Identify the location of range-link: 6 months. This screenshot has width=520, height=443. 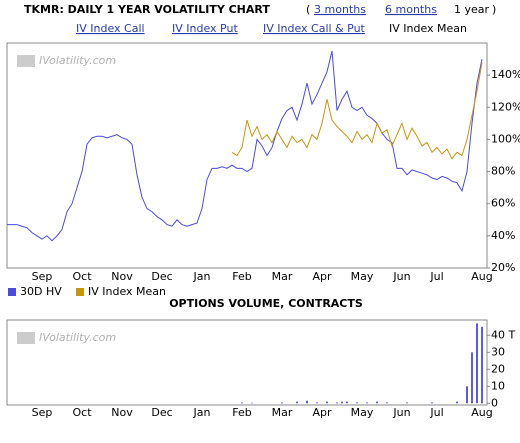
(411, 9).